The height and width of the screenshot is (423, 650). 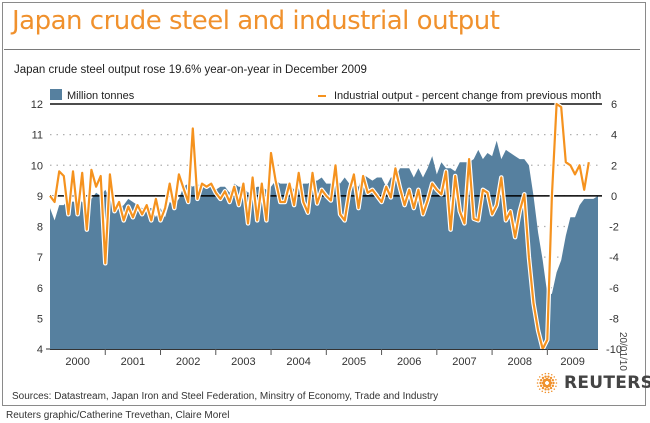 What do you see at coordinates (40, 350) in the screenshot?
I see `left-tick-label: 4` at bounding box center [40, 350].